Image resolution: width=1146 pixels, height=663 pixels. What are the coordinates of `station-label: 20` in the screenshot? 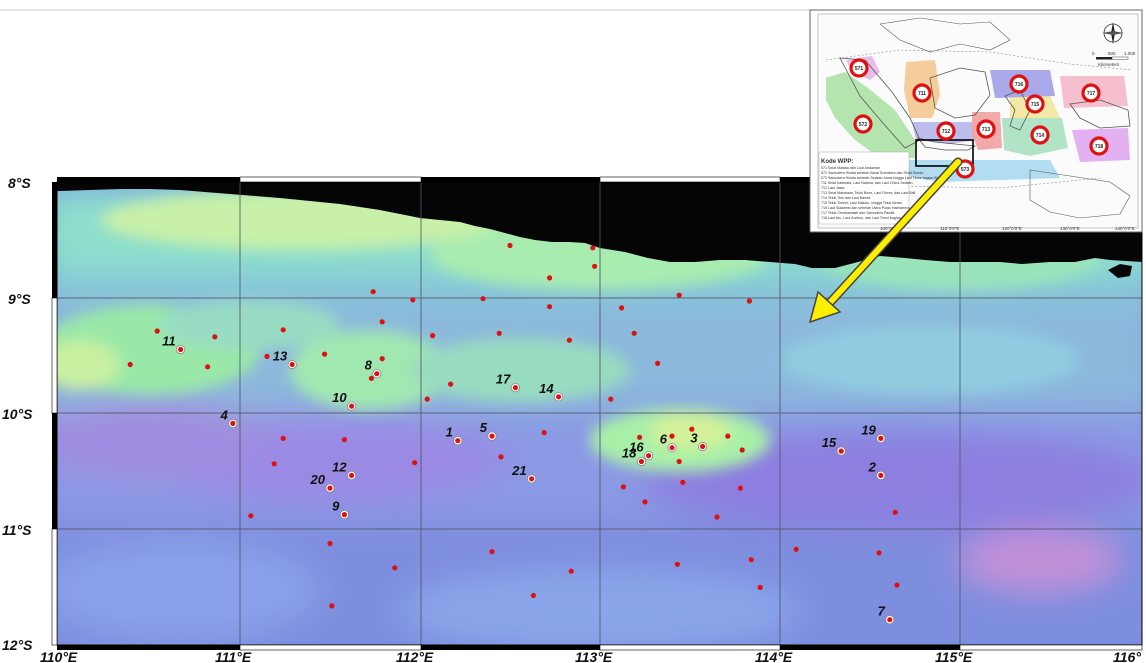 It's located at (318, 479).